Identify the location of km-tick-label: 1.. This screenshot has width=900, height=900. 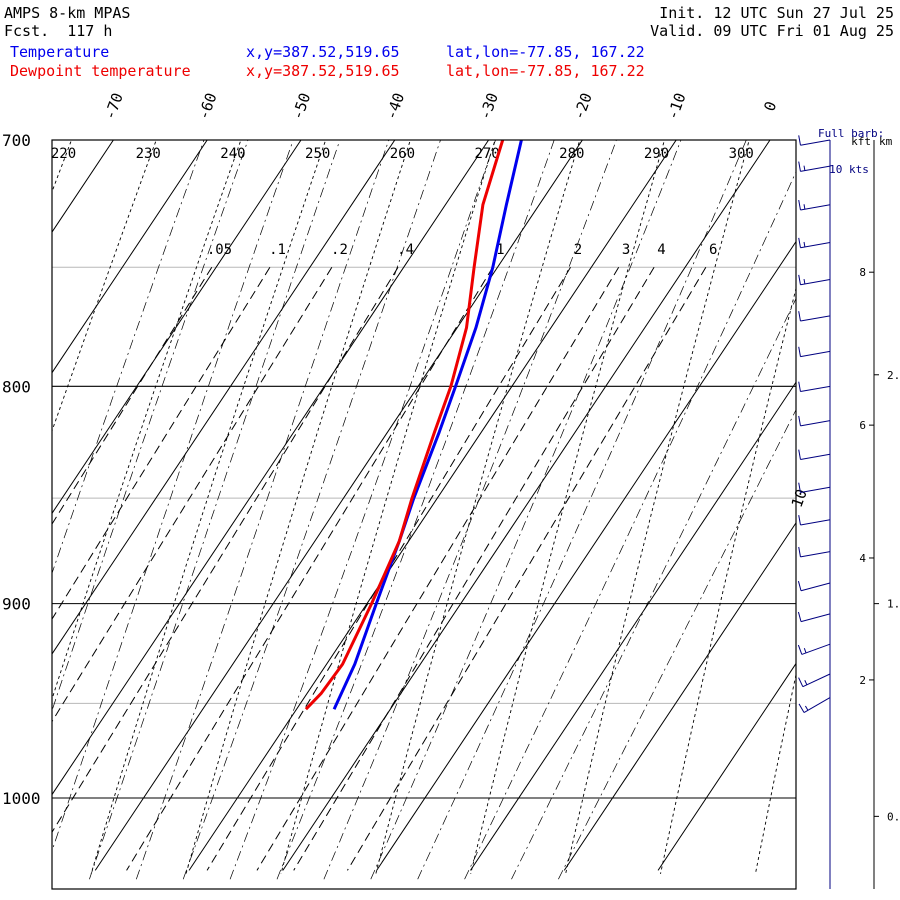
(893, 604).